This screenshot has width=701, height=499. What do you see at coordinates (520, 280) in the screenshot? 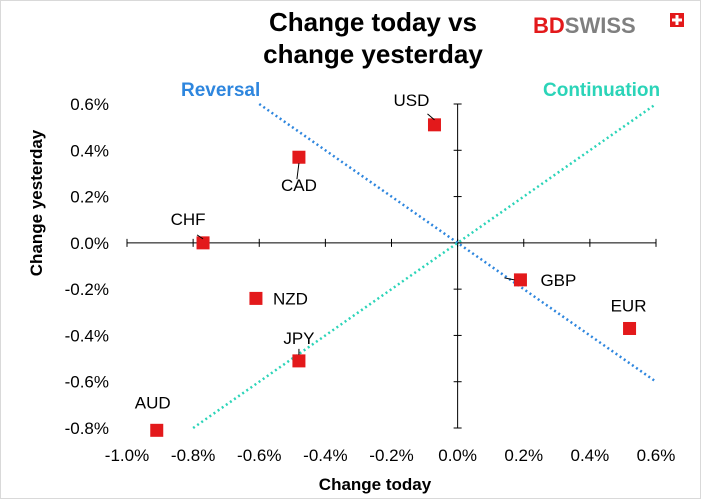
I see `point-gbp` at bounding box center [520, 280].